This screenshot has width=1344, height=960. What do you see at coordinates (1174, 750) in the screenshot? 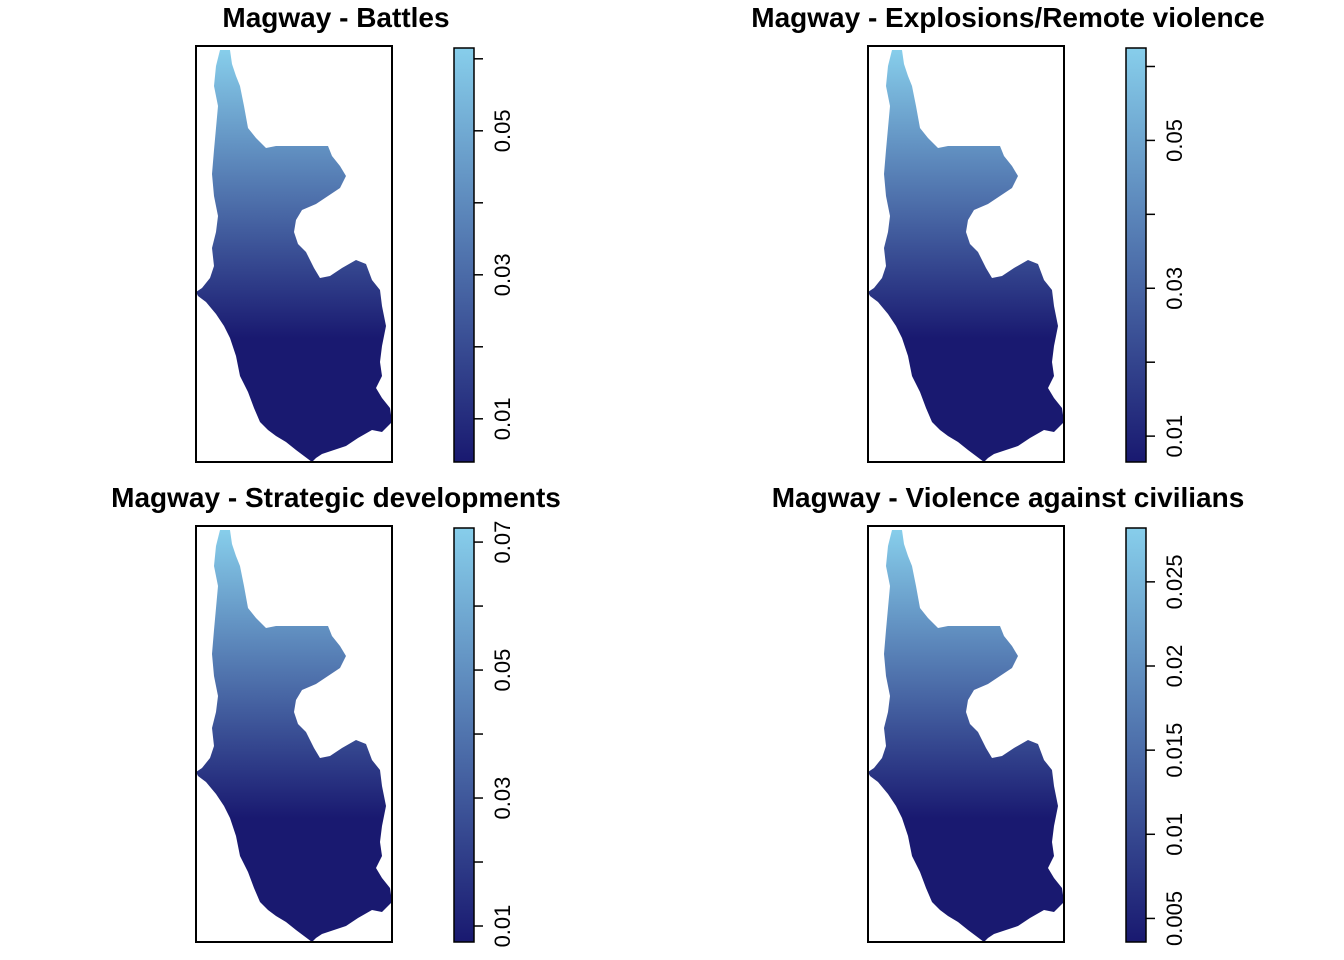
I see `colorbar-tick-label: 0.015` at bounding box center [1174, 750].